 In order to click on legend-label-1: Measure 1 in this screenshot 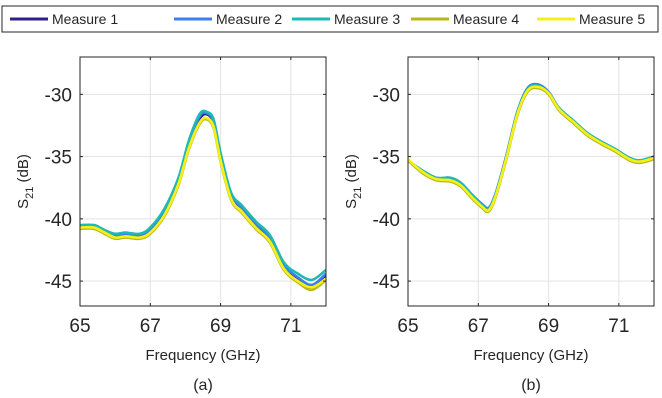, I will do `click(85, 19)`.